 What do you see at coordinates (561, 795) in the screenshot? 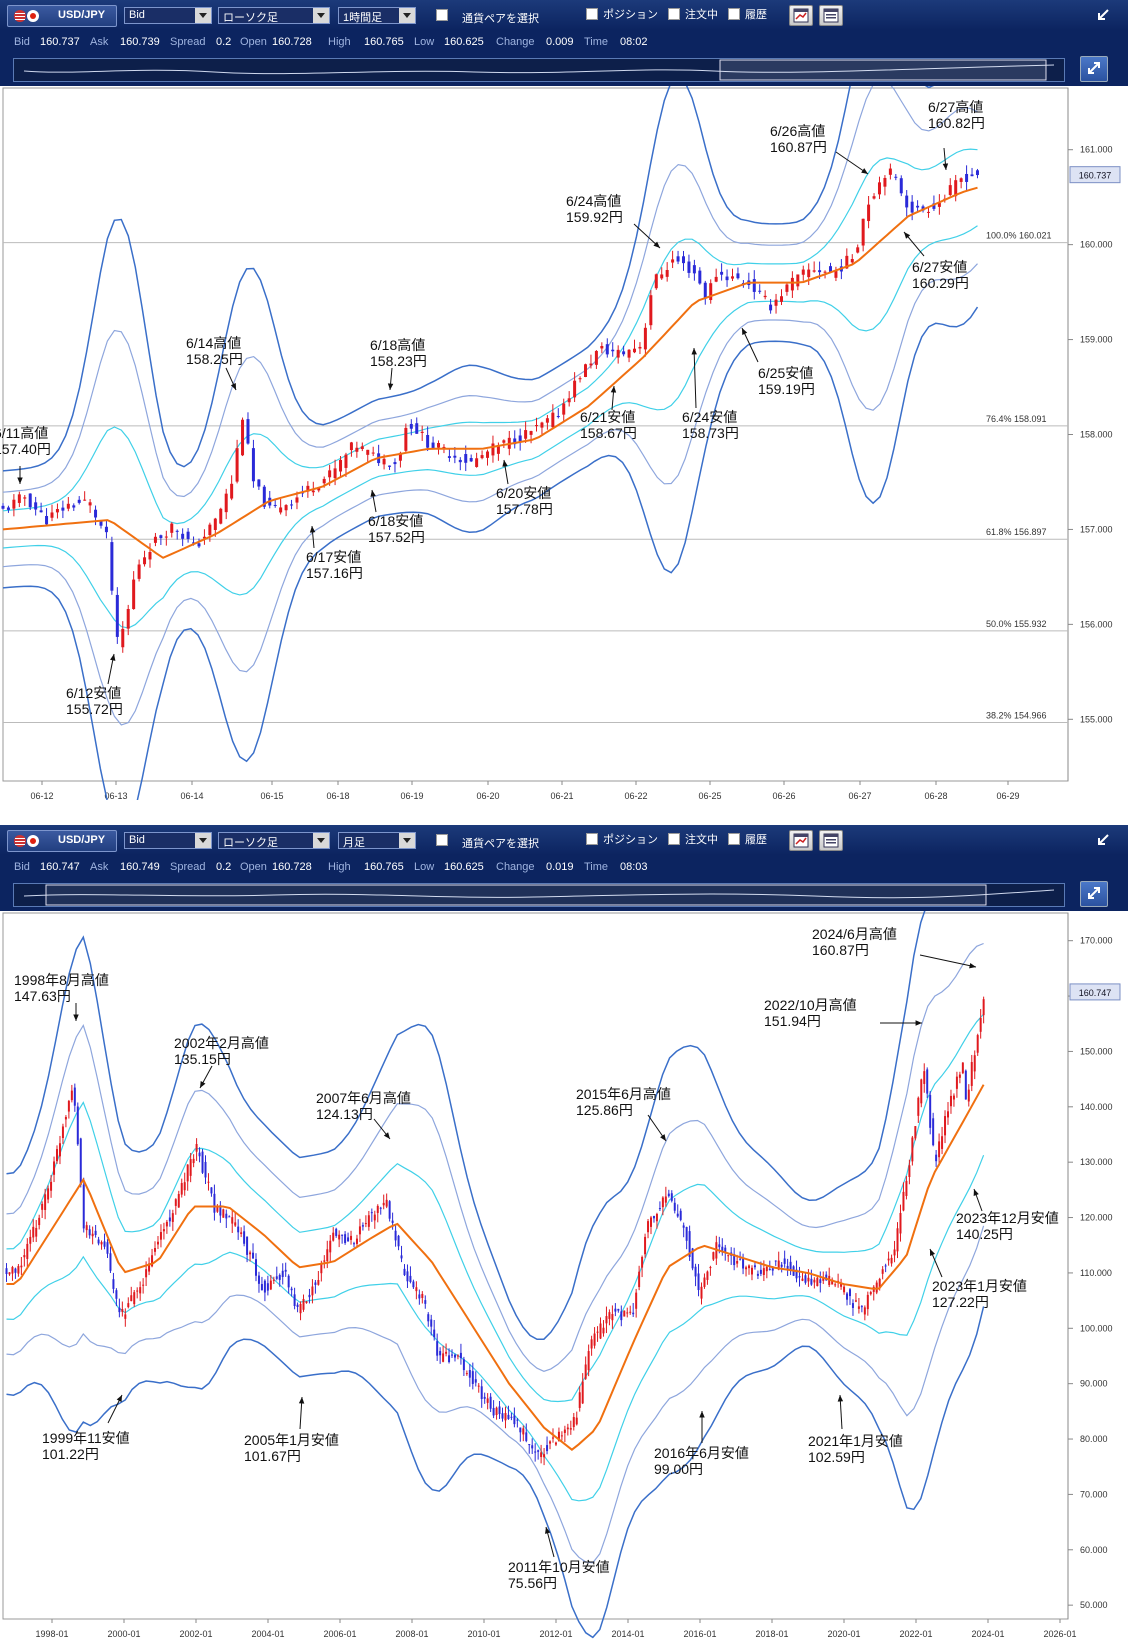
I see `x-tick-label: 06-21` at bounding box center [561, 795].